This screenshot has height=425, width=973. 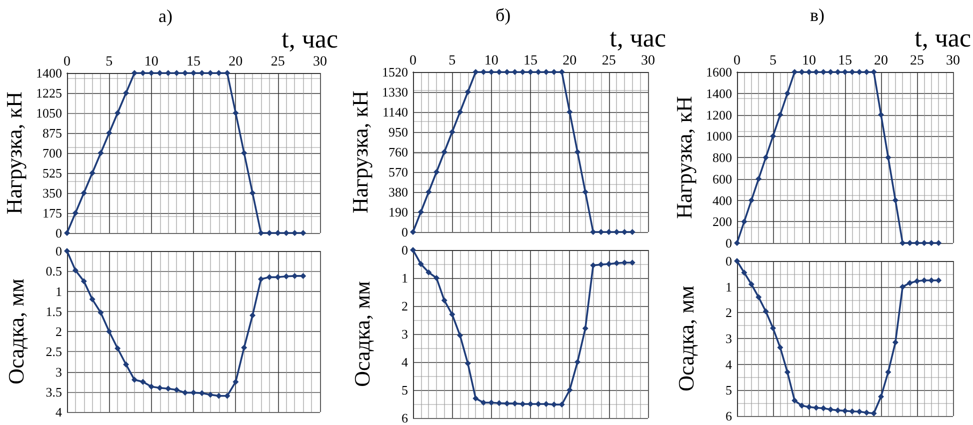 I want to click on x-tick-label: 20, so click(x=569, y=61).